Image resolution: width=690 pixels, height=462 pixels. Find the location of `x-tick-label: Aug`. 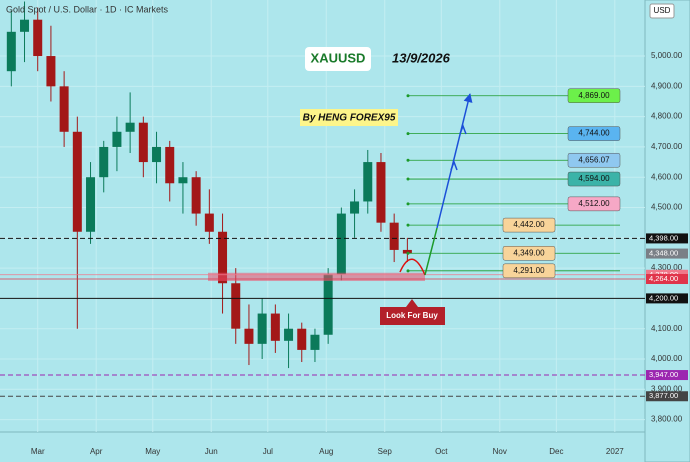

x-tick-label: Aug is located at coordinates (326, 451).